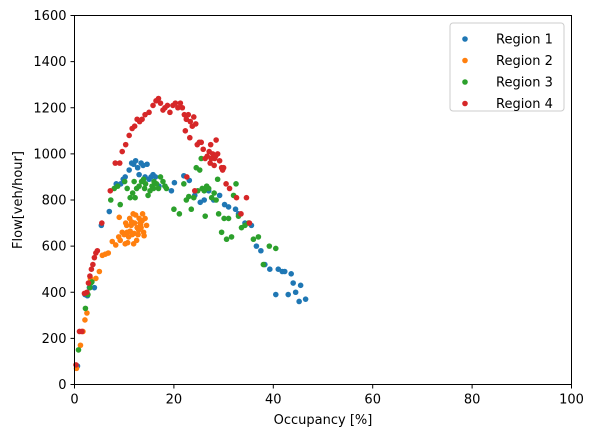  I want to click on legend: Region 1 Region 2 Region 3 Region 4, so click(507, 67).